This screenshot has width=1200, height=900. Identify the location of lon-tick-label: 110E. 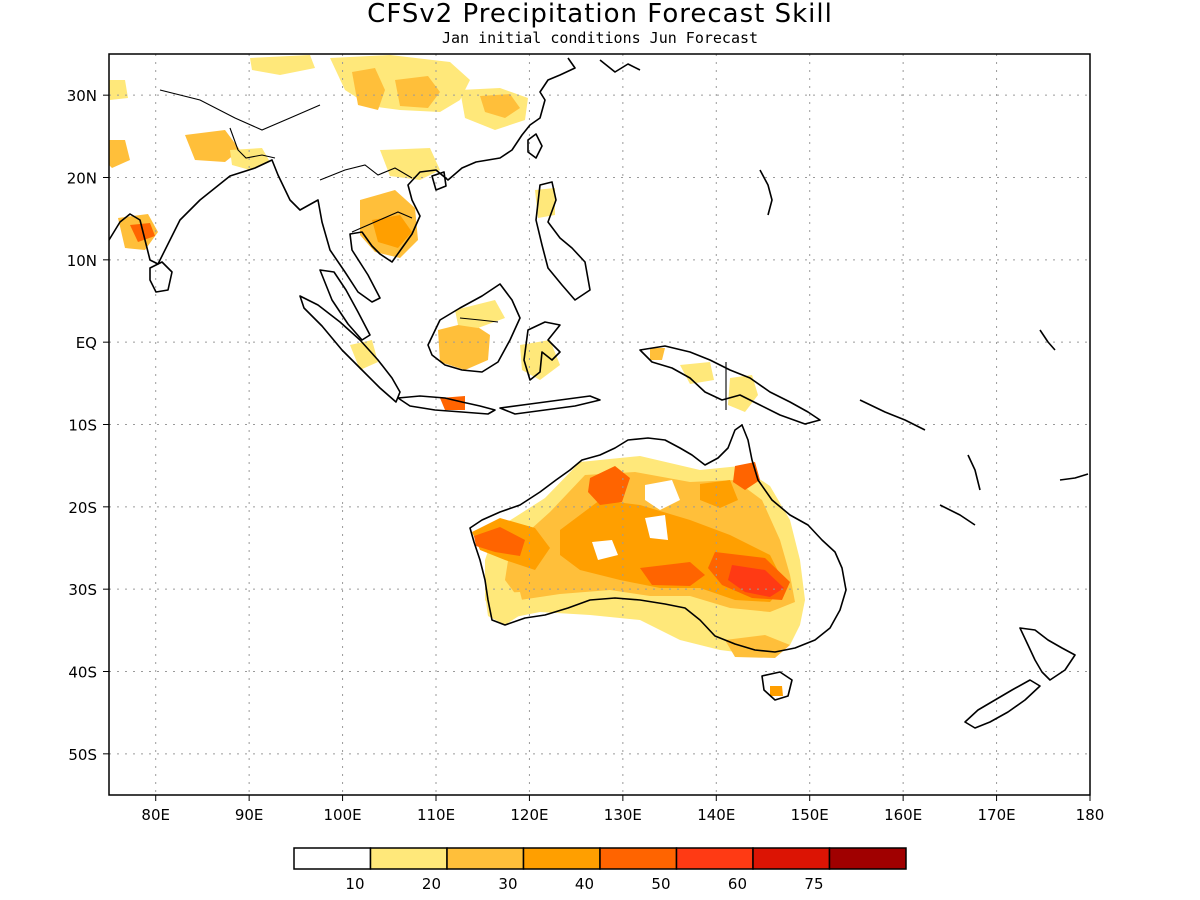
(436, 815).